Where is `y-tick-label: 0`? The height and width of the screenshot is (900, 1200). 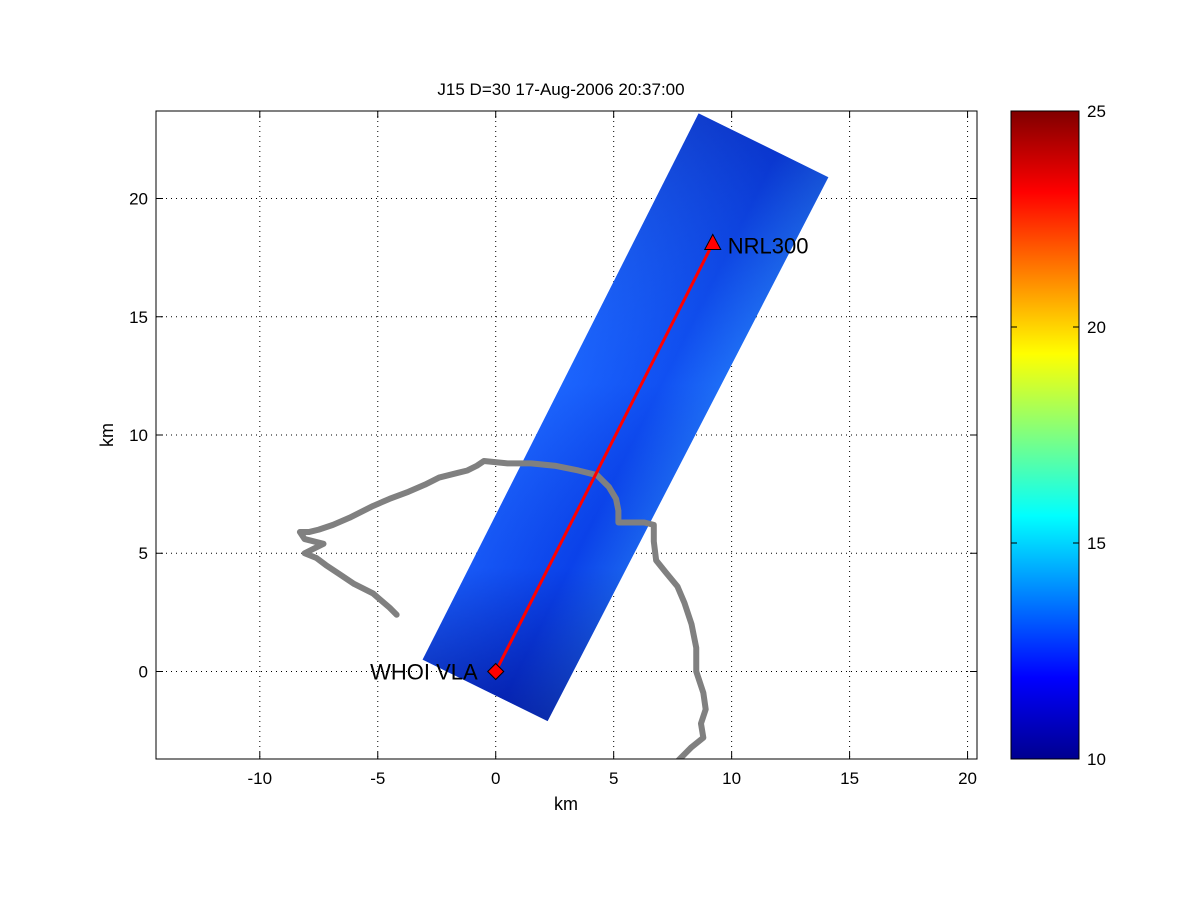 y-tick-label: 0 is located at coordinates (143, 671).